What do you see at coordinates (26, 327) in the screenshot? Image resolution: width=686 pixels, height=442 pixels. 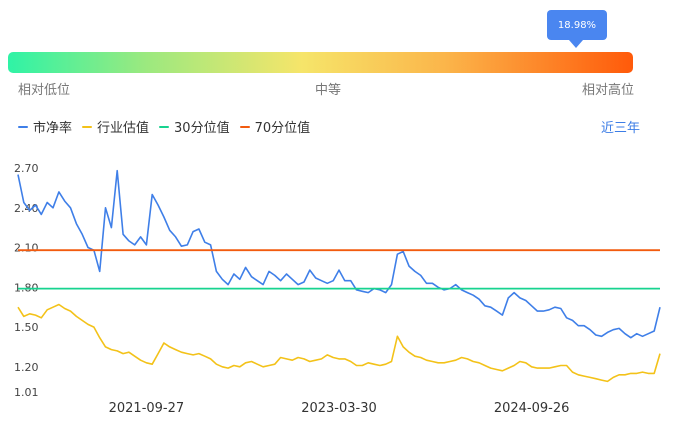 I see `y-tick-label: 1.50` at bounding box center [26, 327].